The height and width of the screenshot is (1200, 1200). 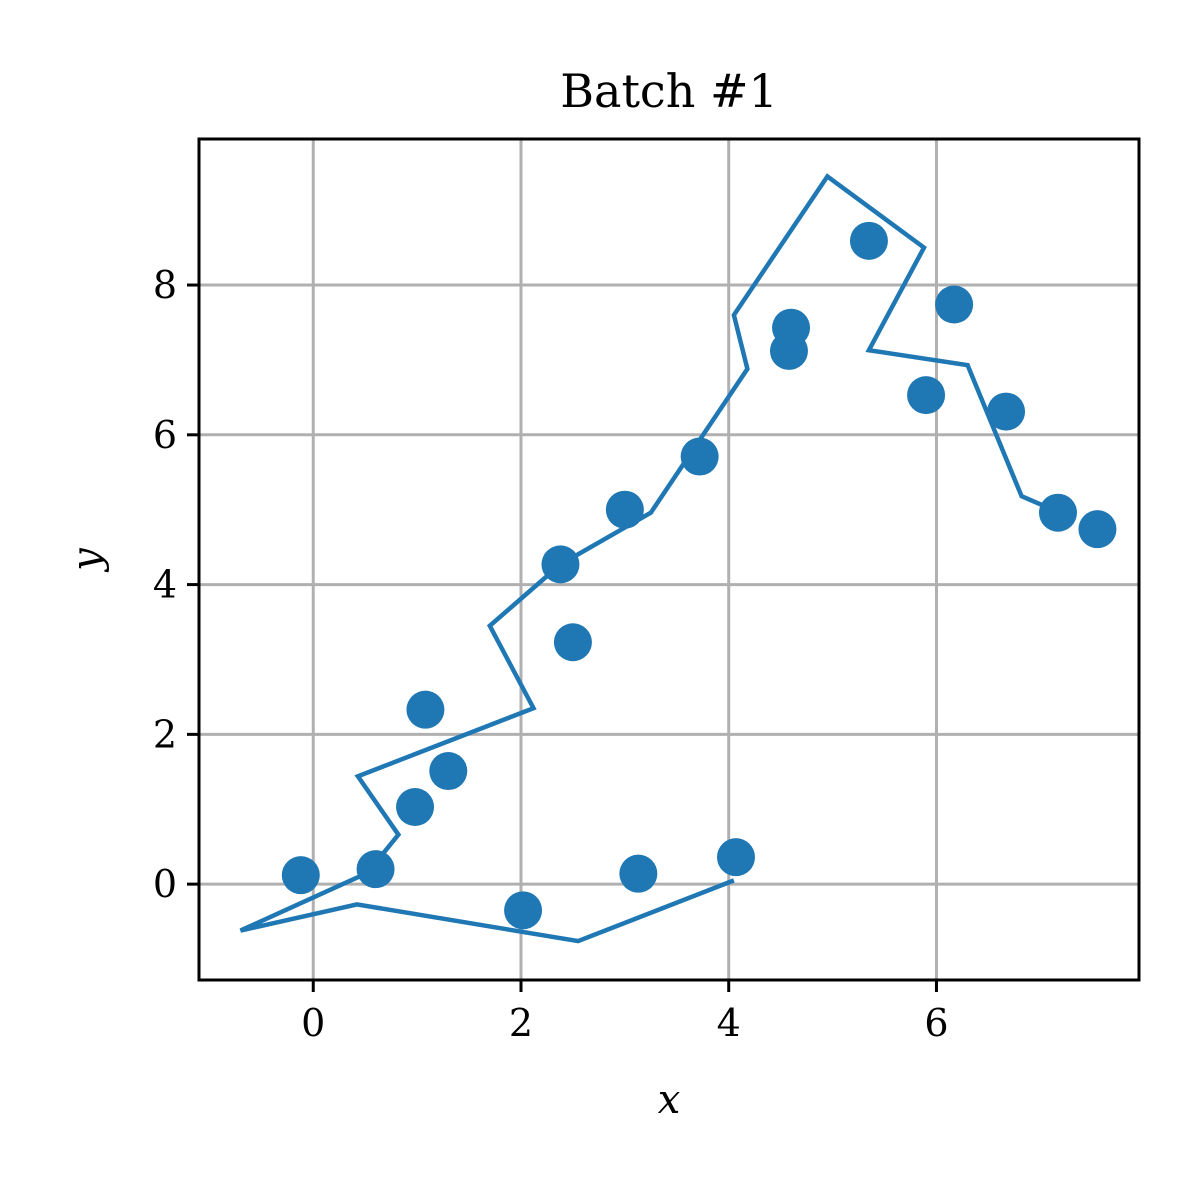 What do you see at coordinates (165, 285) in the screenshot?
I see `y-tick-label: 8` at bounding box center [165, 285].